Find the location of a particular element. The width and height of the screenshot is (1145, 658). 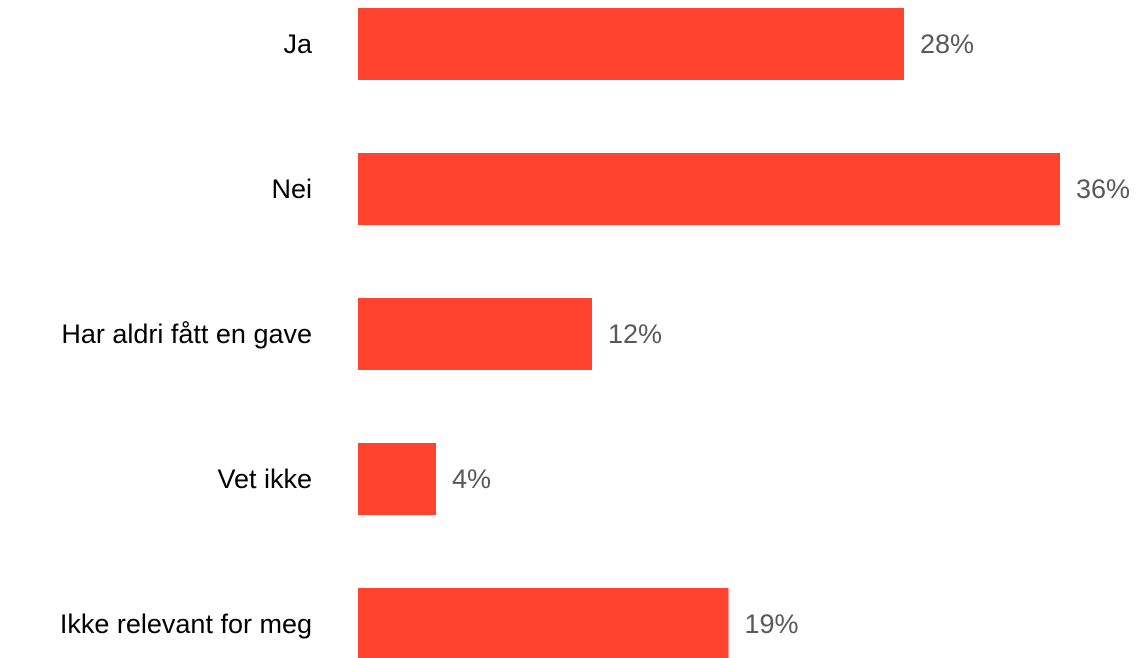

category-label-2: Har aldri fått en gave is located at coordinates (186, 334).